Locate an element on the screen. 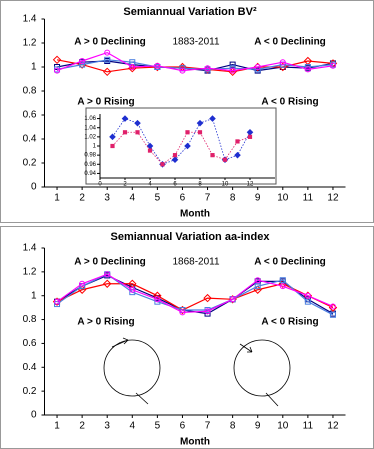 The width and height of the screenshot is (374, 449). x-tick-label: 5 is located at coordinates (158, 426).